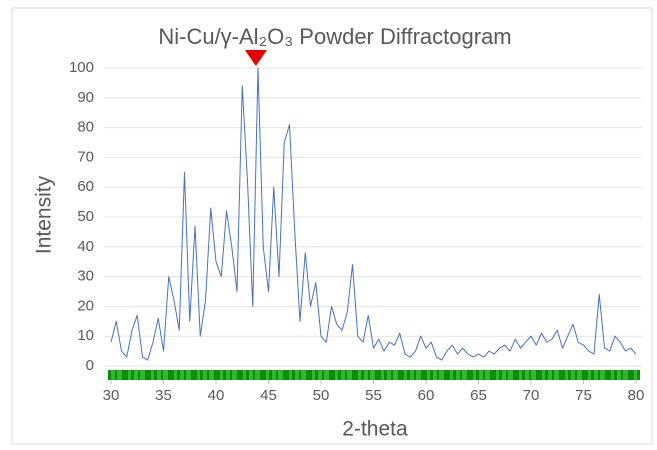 This screenshot has width=657, height=450. I want to click on y-tick-label: 90, so click(85, 97).